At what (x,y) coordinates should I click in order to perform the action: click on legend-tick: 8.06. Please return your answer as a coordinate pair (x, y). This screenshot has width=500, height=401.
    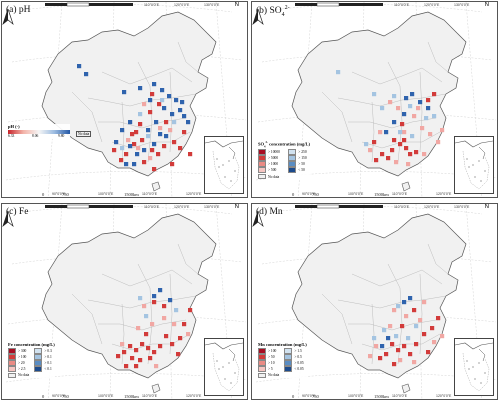
    Looking at the image, I should click on (35, 136).